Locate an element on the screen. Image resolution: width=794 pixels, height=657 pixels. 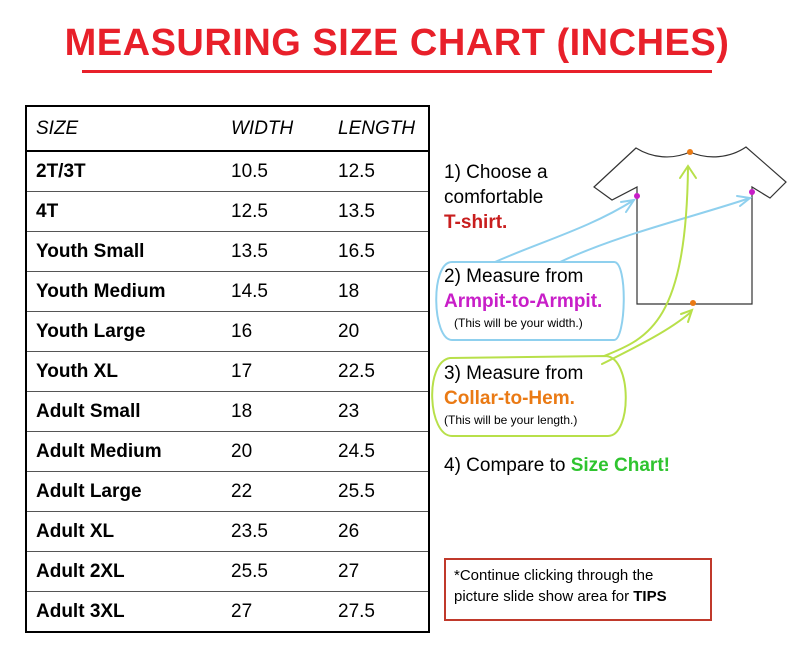
size-cell: Youth Medium is located at coordinates (124, 291).